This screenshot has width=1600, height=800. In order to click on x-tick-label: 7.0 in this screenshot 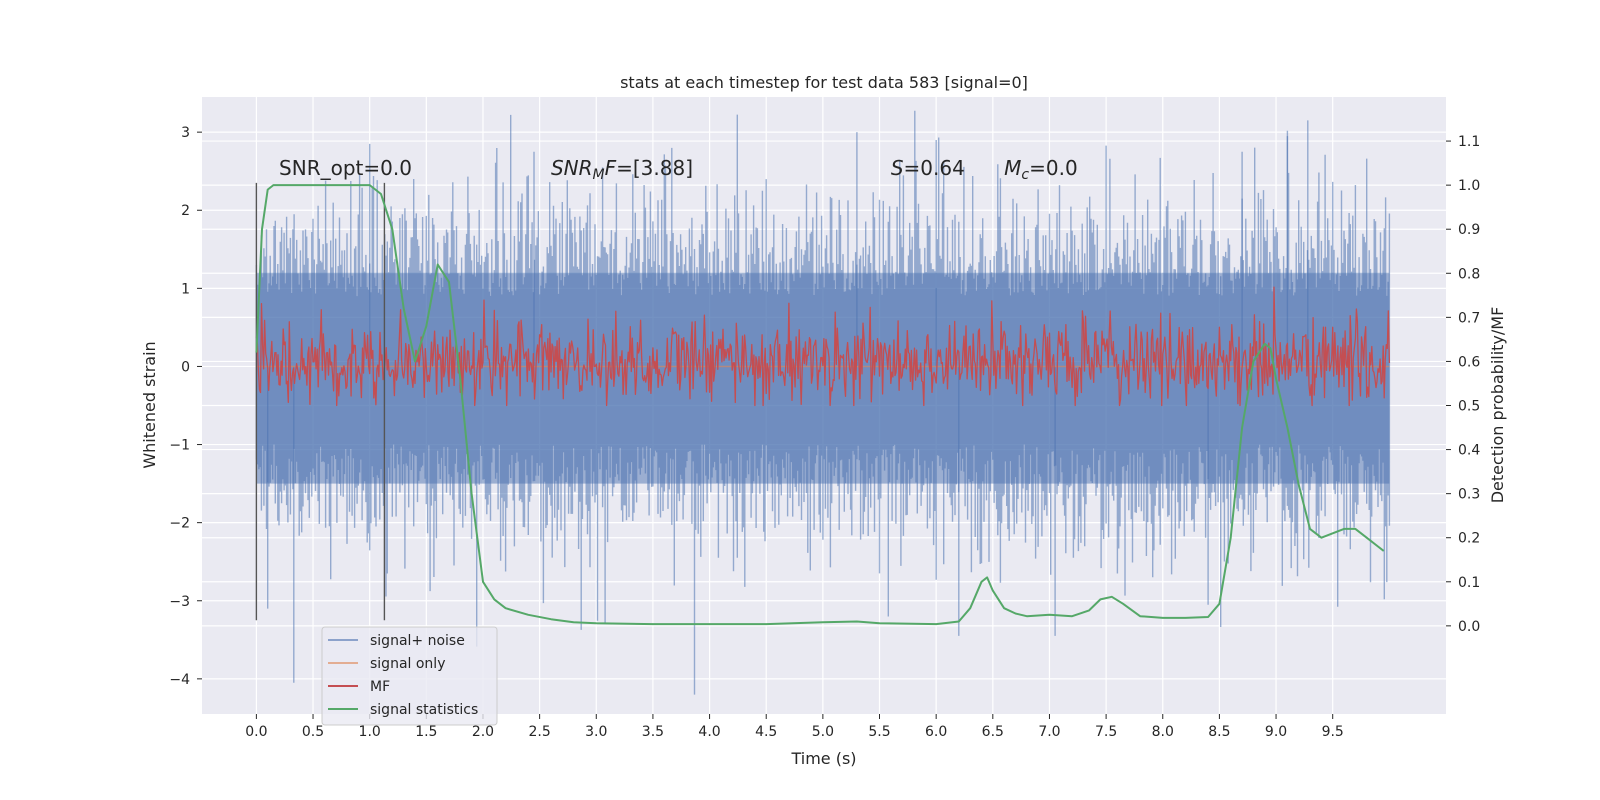, I will do `click(1049, 732)`.